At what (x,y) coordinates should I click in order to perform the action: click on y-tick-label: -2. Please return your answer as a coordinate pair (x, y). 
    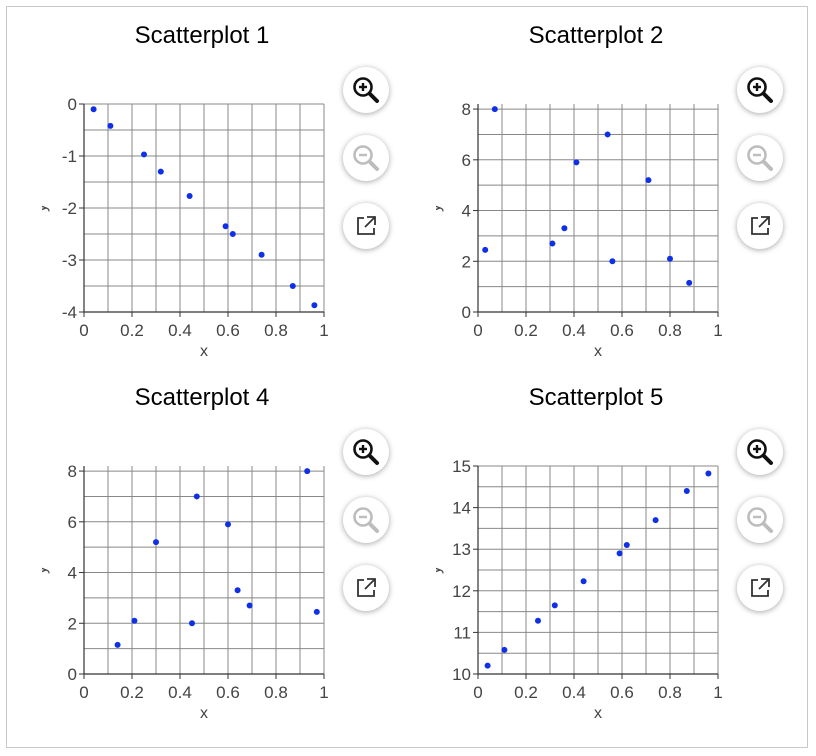
    Looking at the image, I should click on (69, 208).